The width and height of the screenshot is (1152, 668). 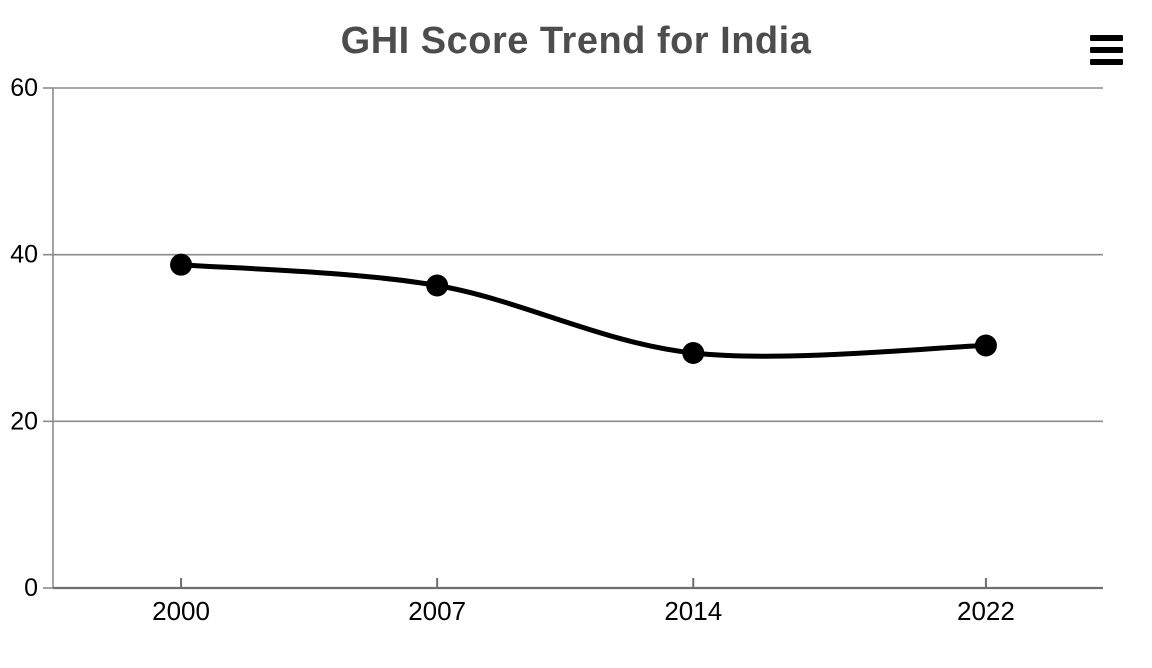 What do you see at coordinates (693, 611) in the screenshot?
I see `x-axis-label: 2014` at bounding box center [693, 611].